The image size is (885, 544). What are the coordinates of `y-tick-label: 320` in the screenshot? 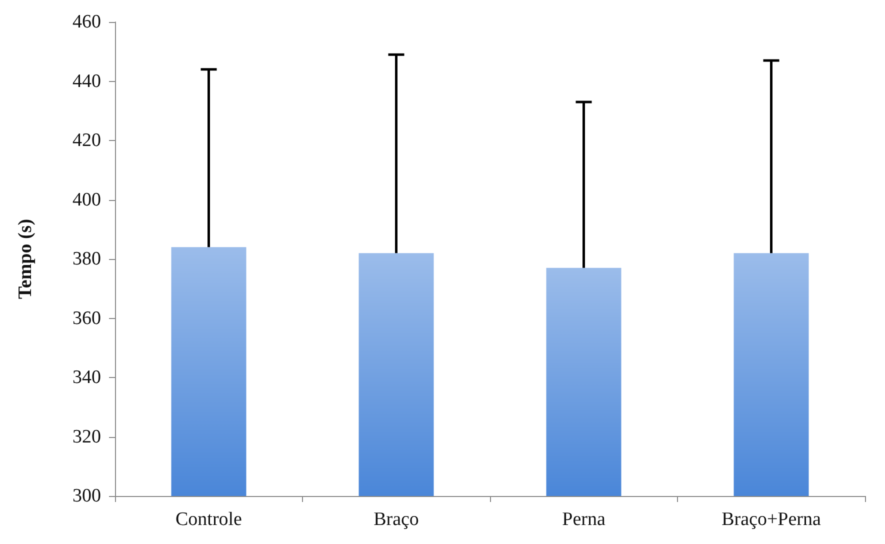 It's located at (86, 437).